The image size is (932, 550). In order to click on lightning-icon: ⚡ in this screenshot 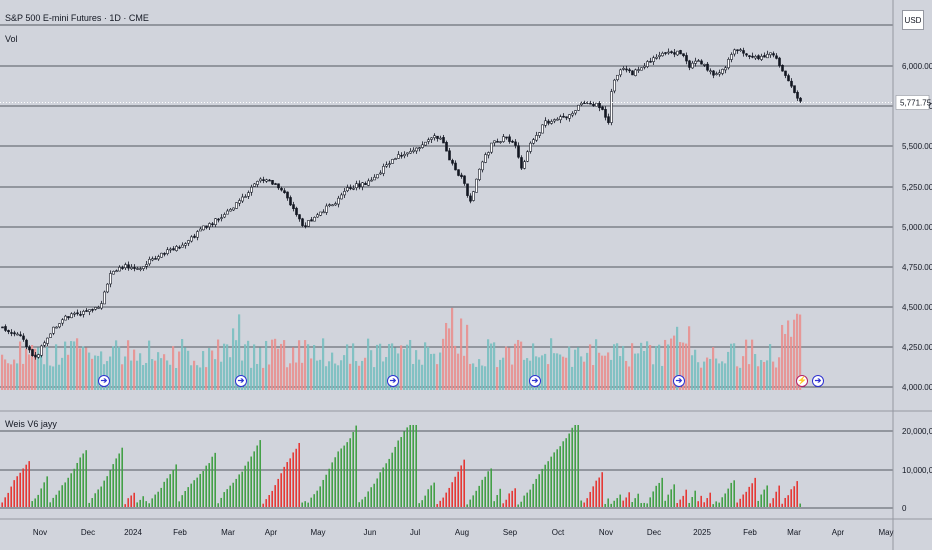, I will do `click(802, 381)`.